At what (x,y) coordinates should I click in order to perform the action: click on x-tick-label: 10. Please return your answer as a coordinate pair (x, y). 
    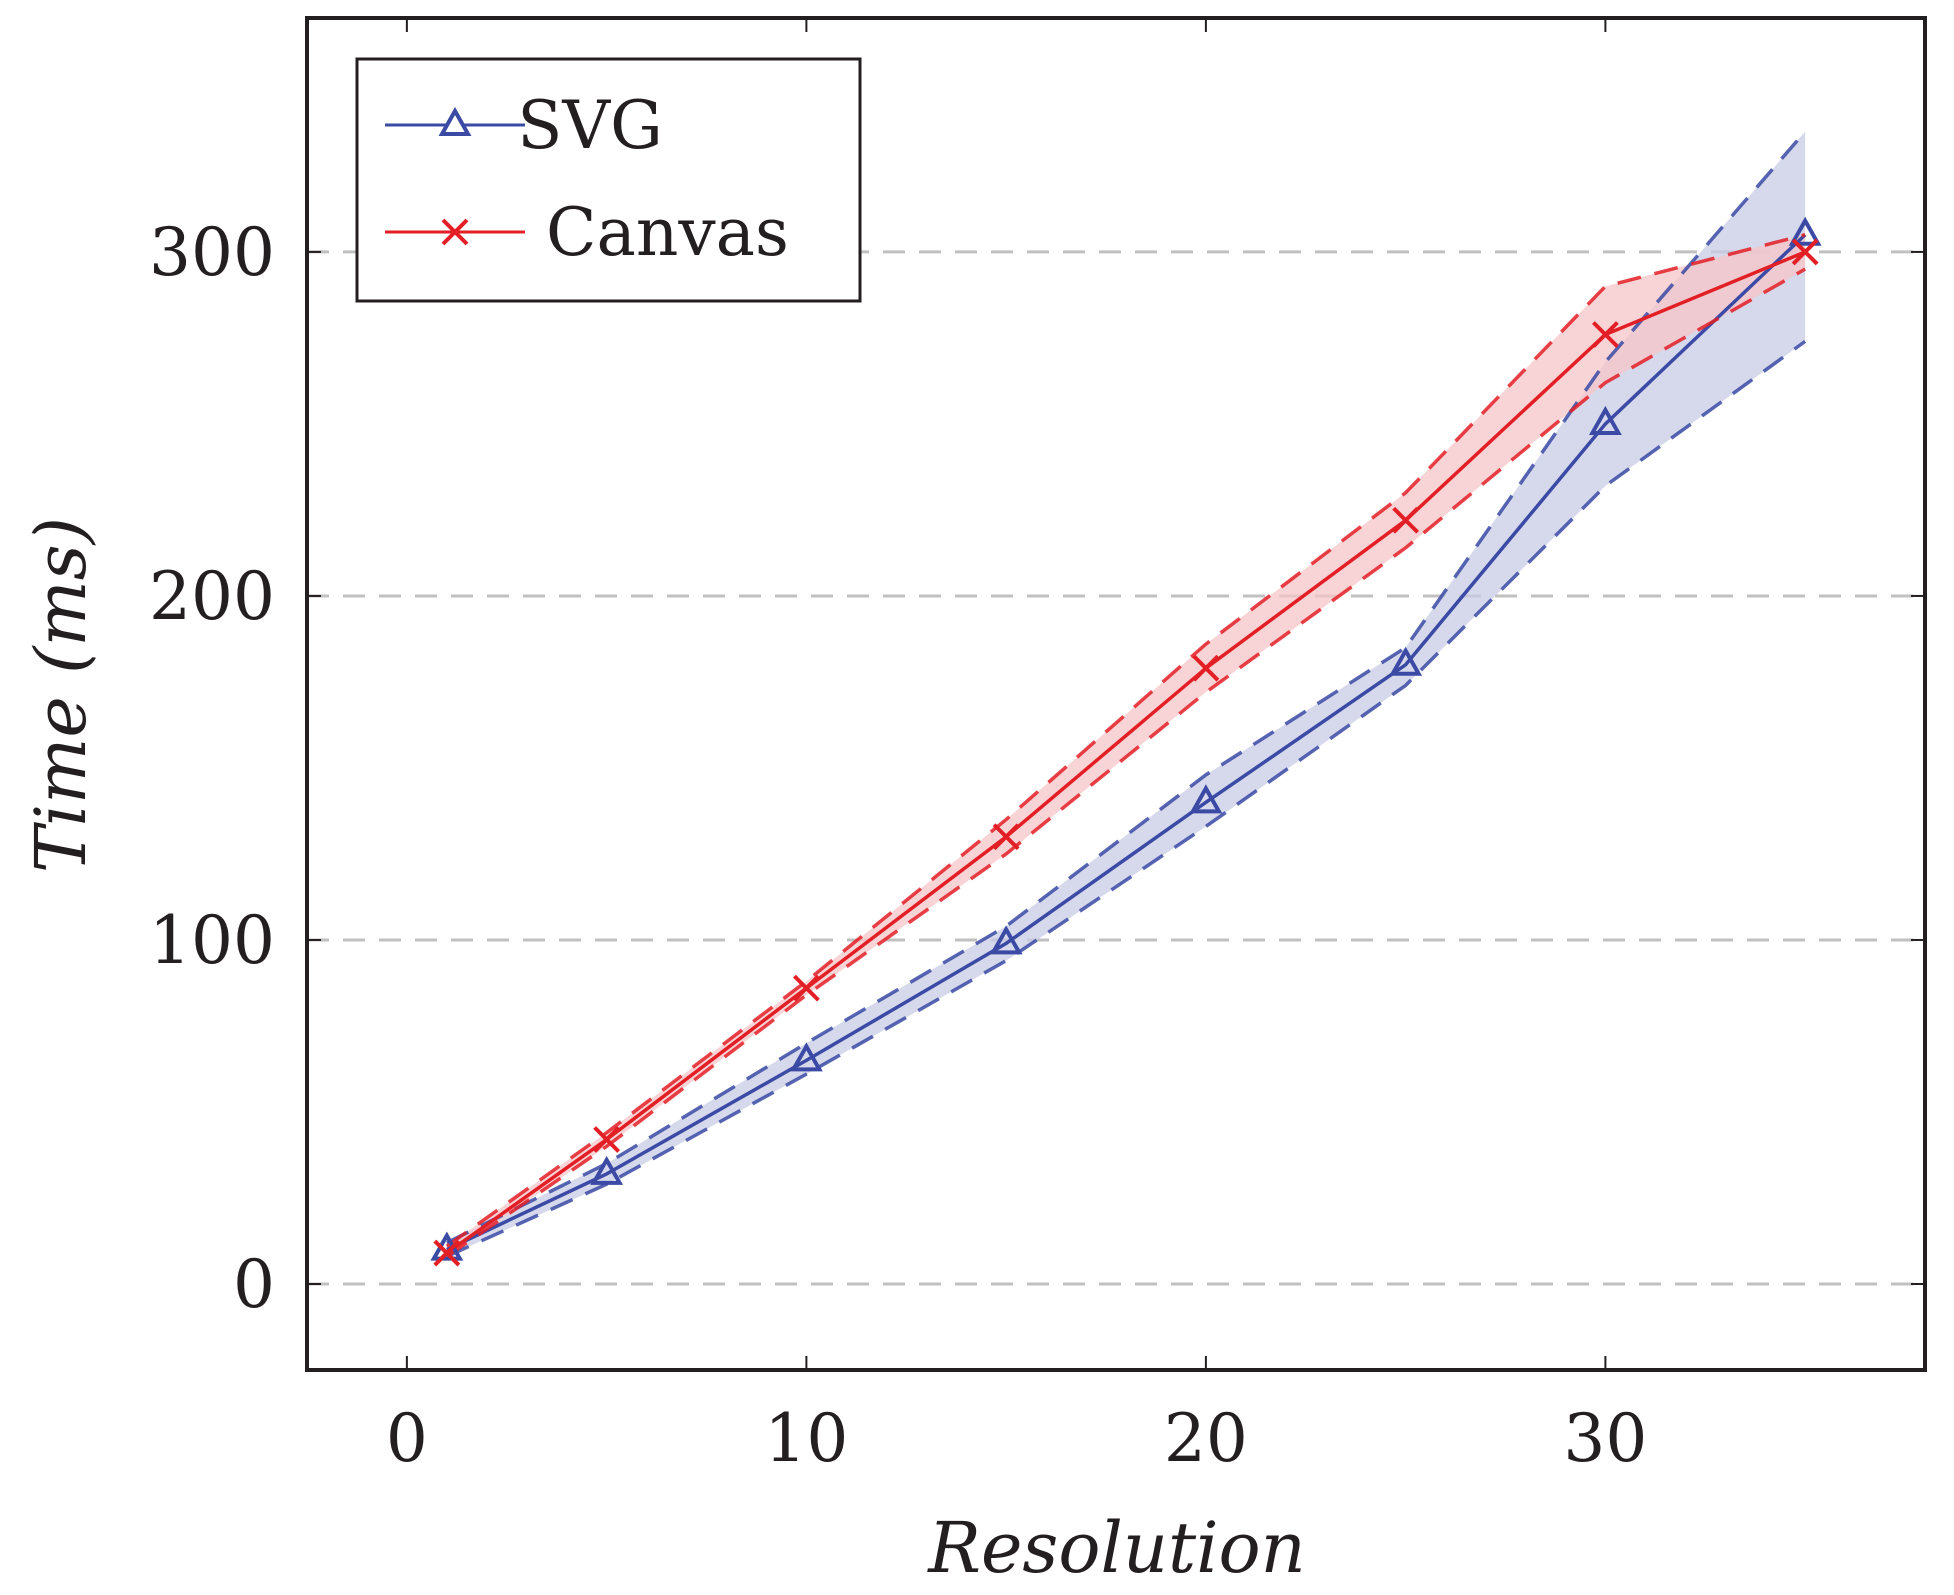
    Looking at the image, I should click on (806, 1438).